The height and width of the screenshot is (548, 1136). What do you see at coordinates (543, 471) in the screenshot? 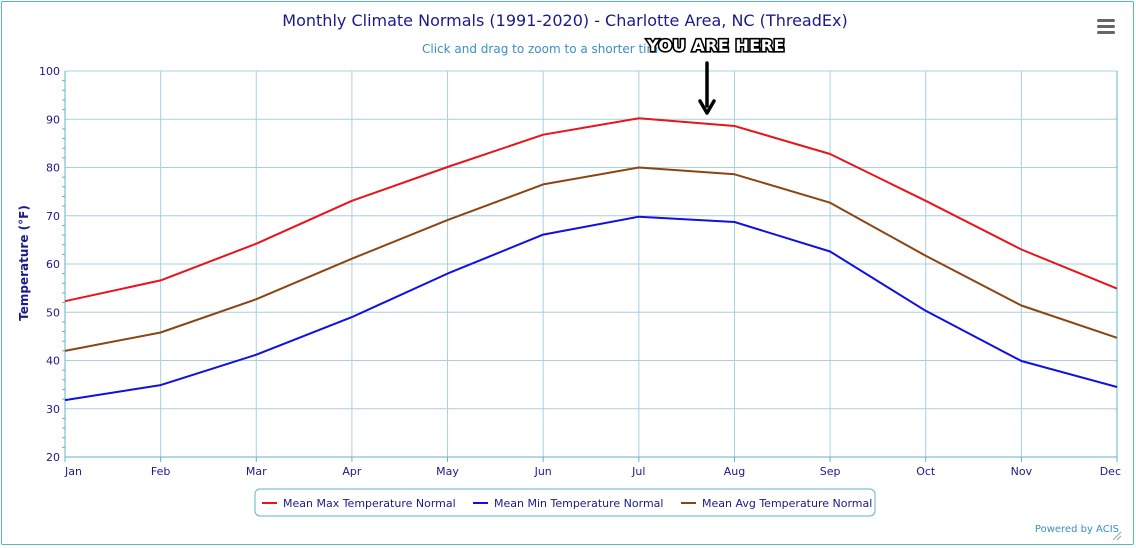
I see `x-tick-label: Jun` at bounding box center [543, 471].